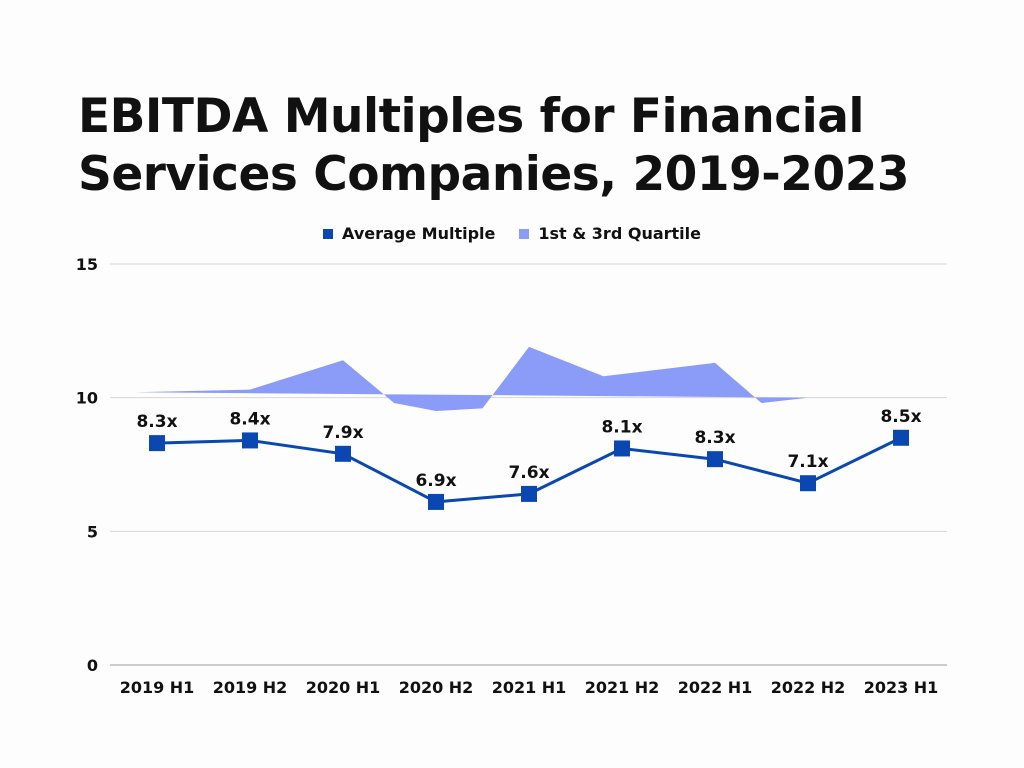 Image resolution: width=1024 pixels, height=768 pixels. Describe the element at coordinates (87, 398) in the screenshot. I see `y-tick-label: 10` at that location.